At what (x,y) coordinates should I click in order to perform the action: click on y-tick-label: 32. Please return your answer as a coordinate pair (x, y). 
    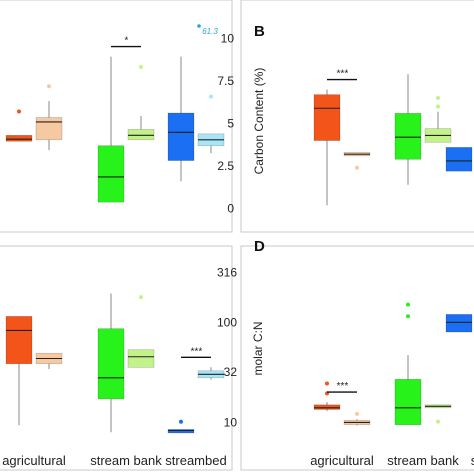
    Looking at the image, I should click on (231, 372).